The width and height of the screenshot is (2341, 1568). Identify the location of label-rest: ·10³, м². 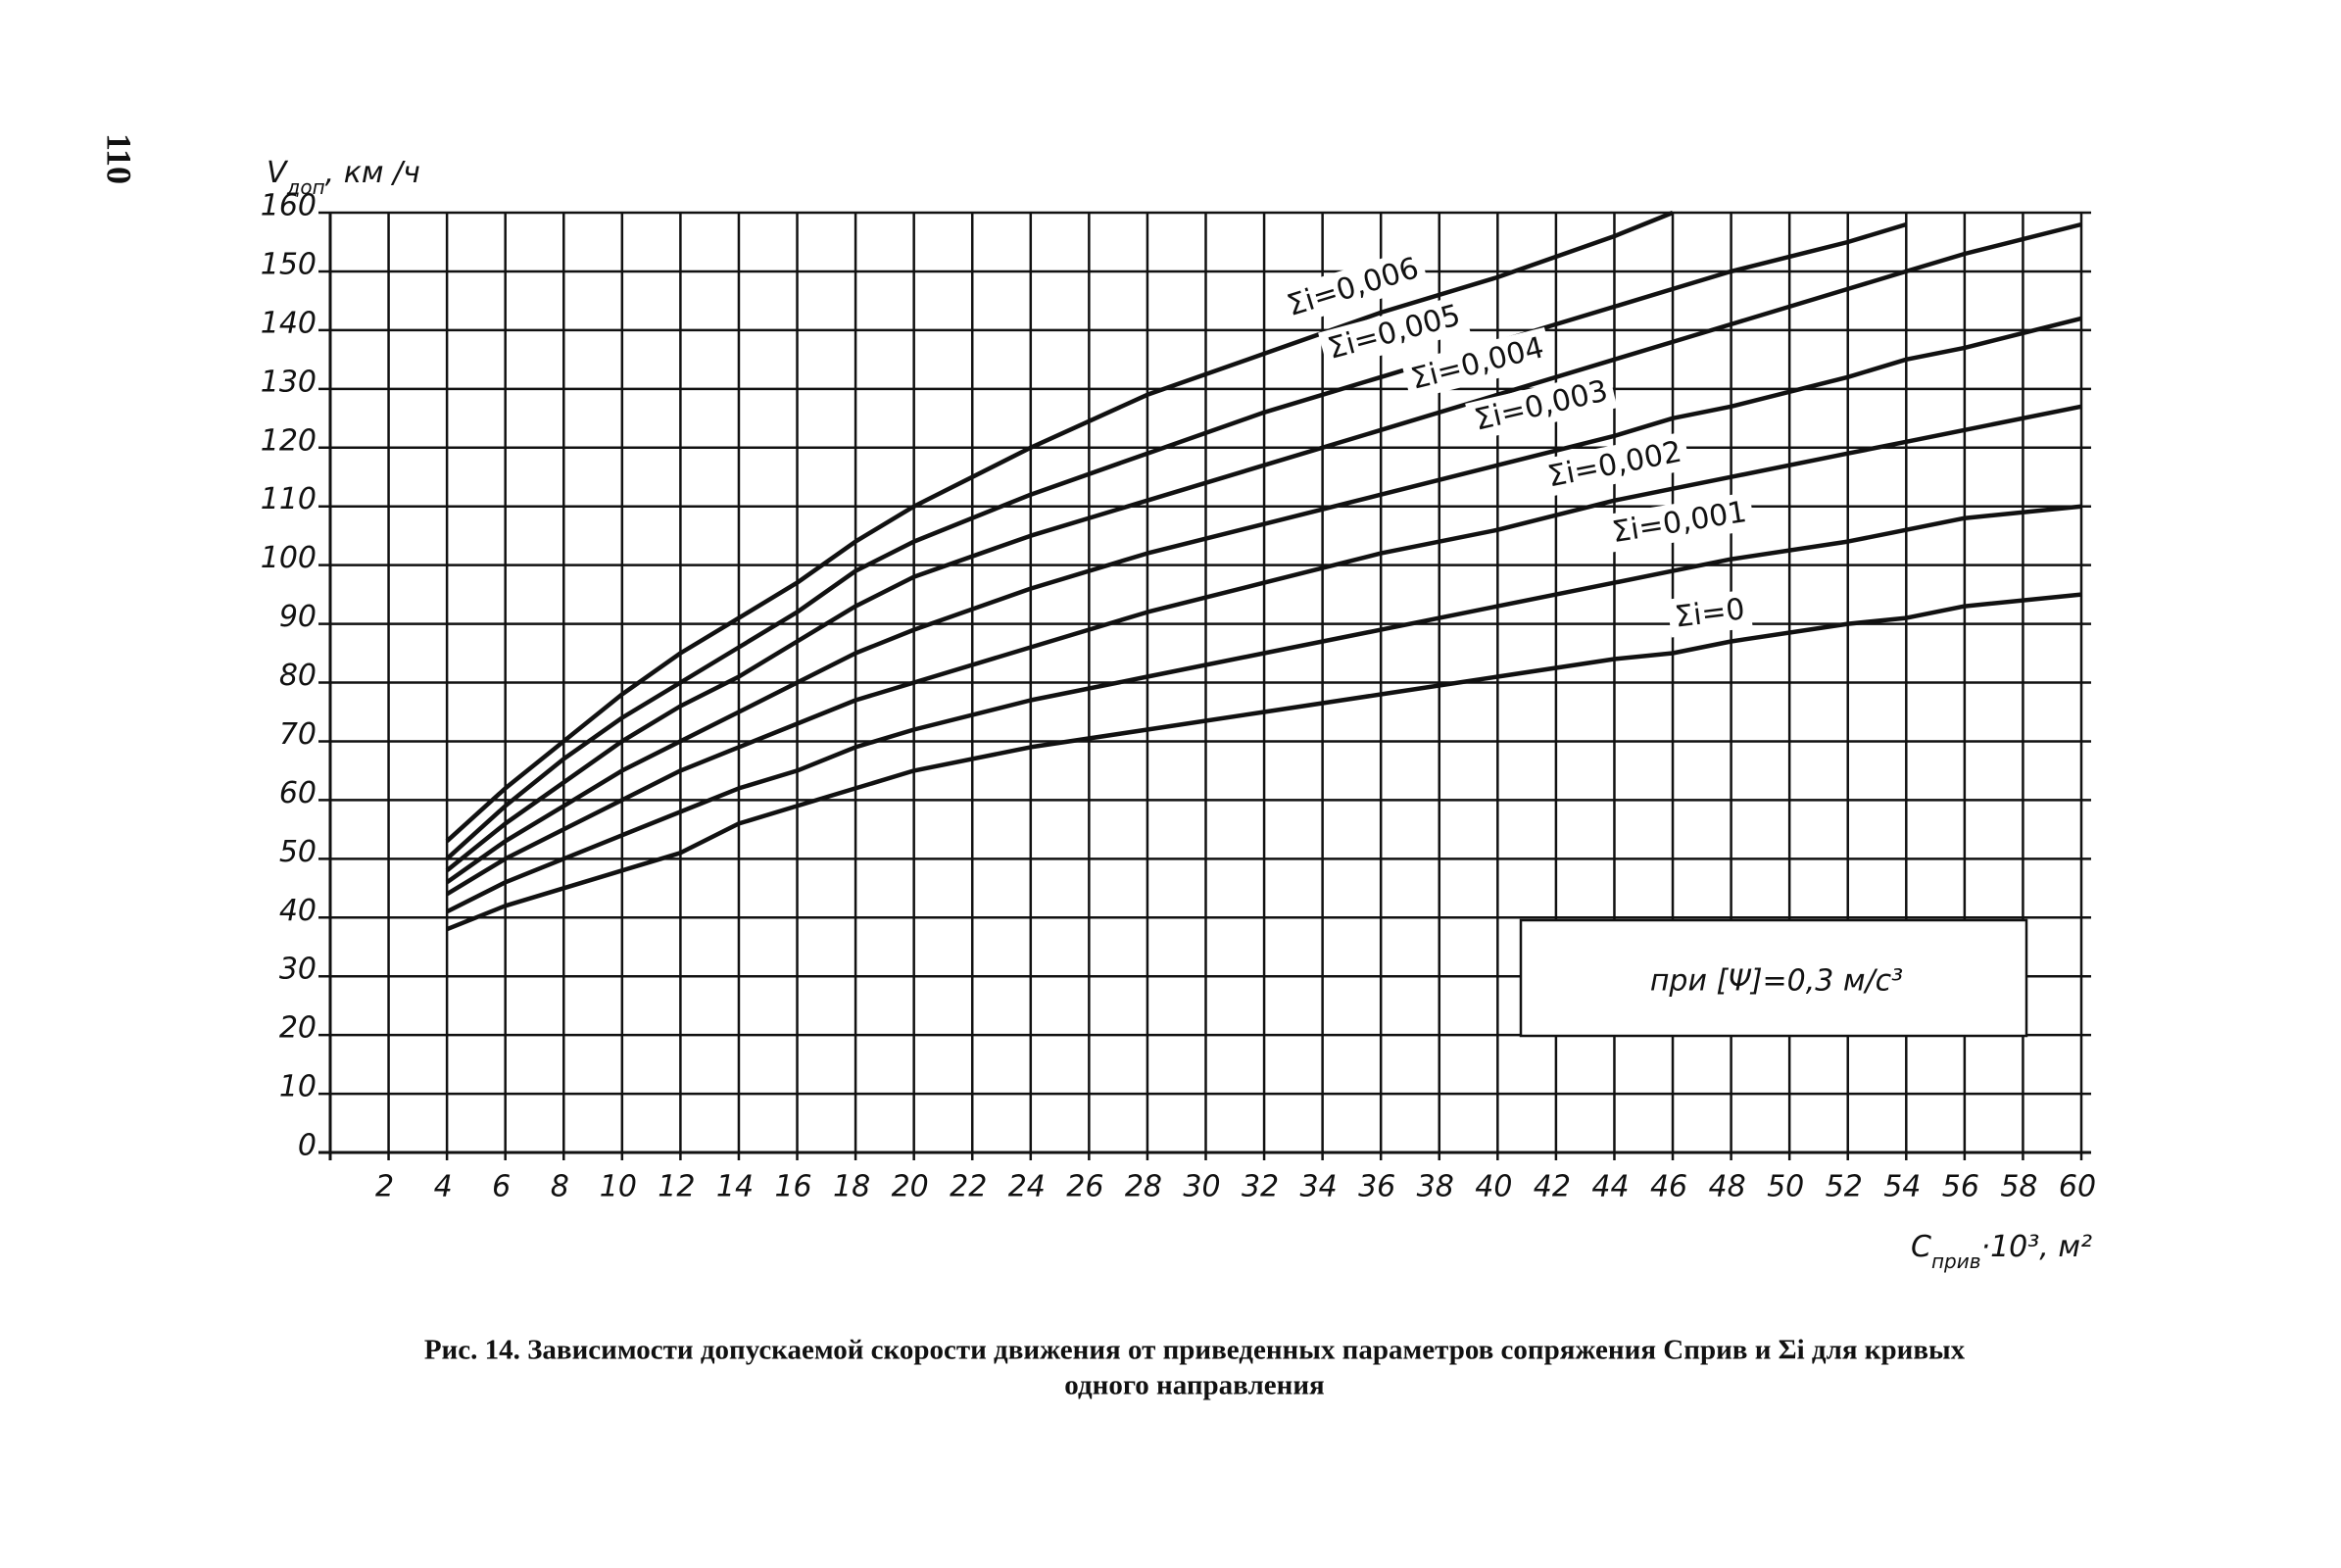
(2036, 1247).